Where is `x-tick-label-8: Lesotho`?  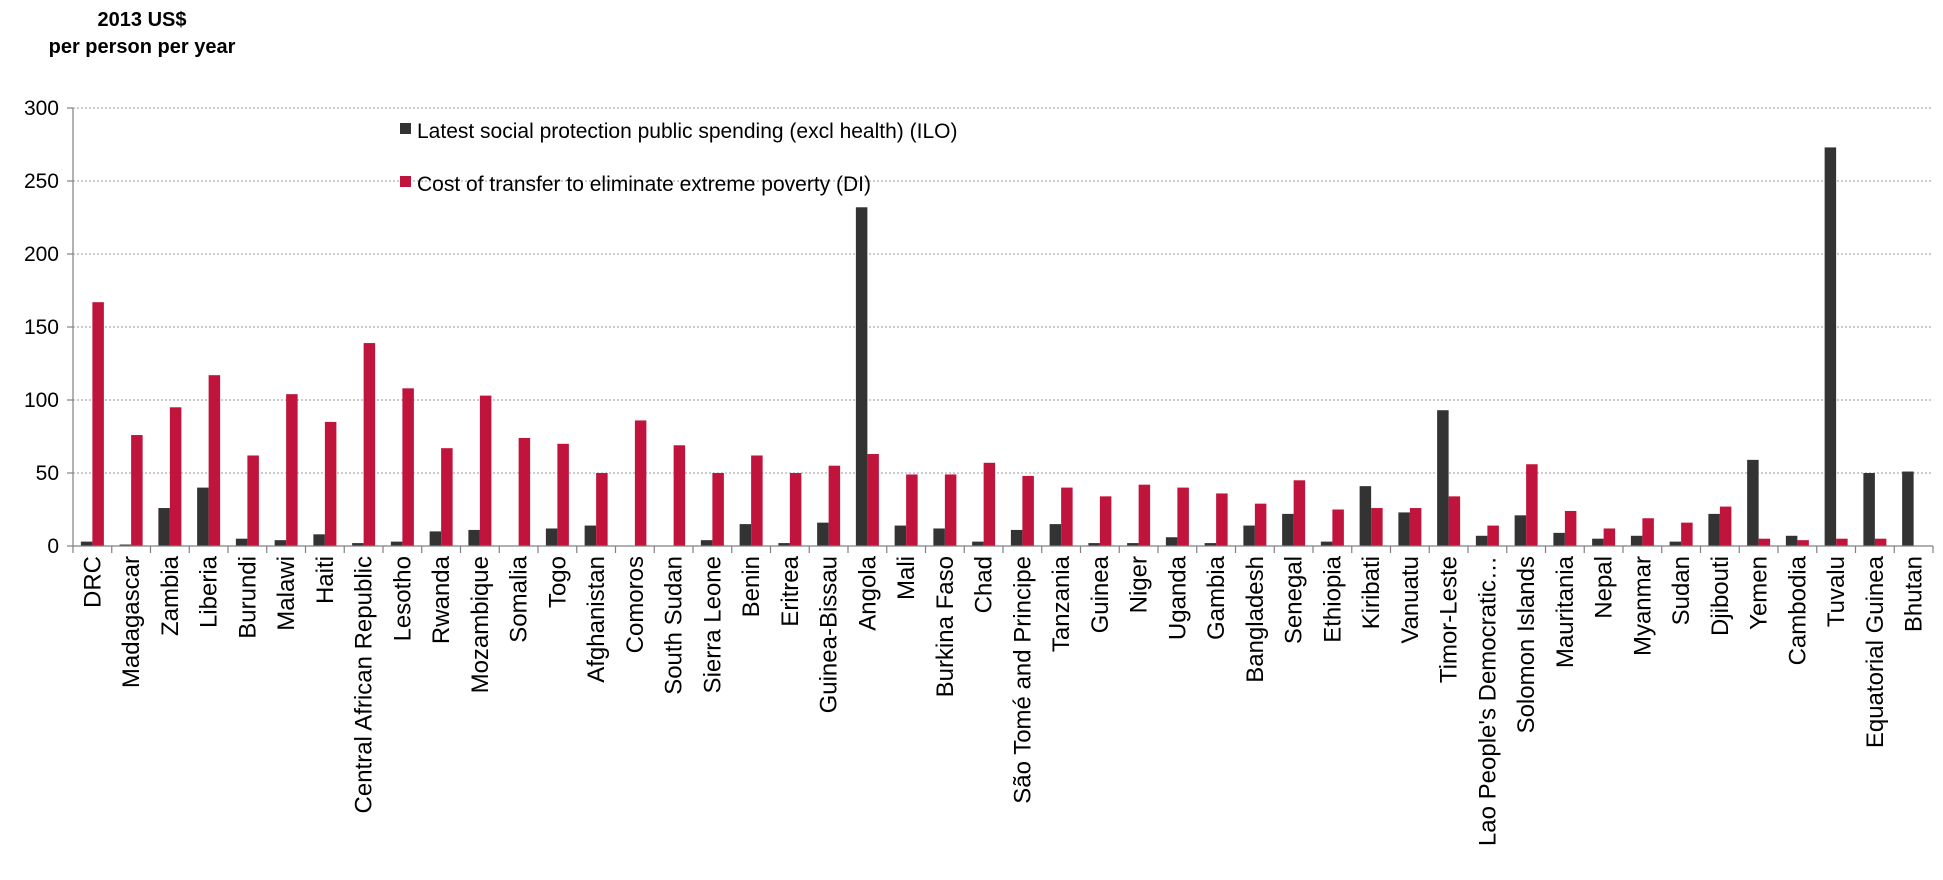
x-tick-label-8: Lesotho is located at coordinates (402, 598).